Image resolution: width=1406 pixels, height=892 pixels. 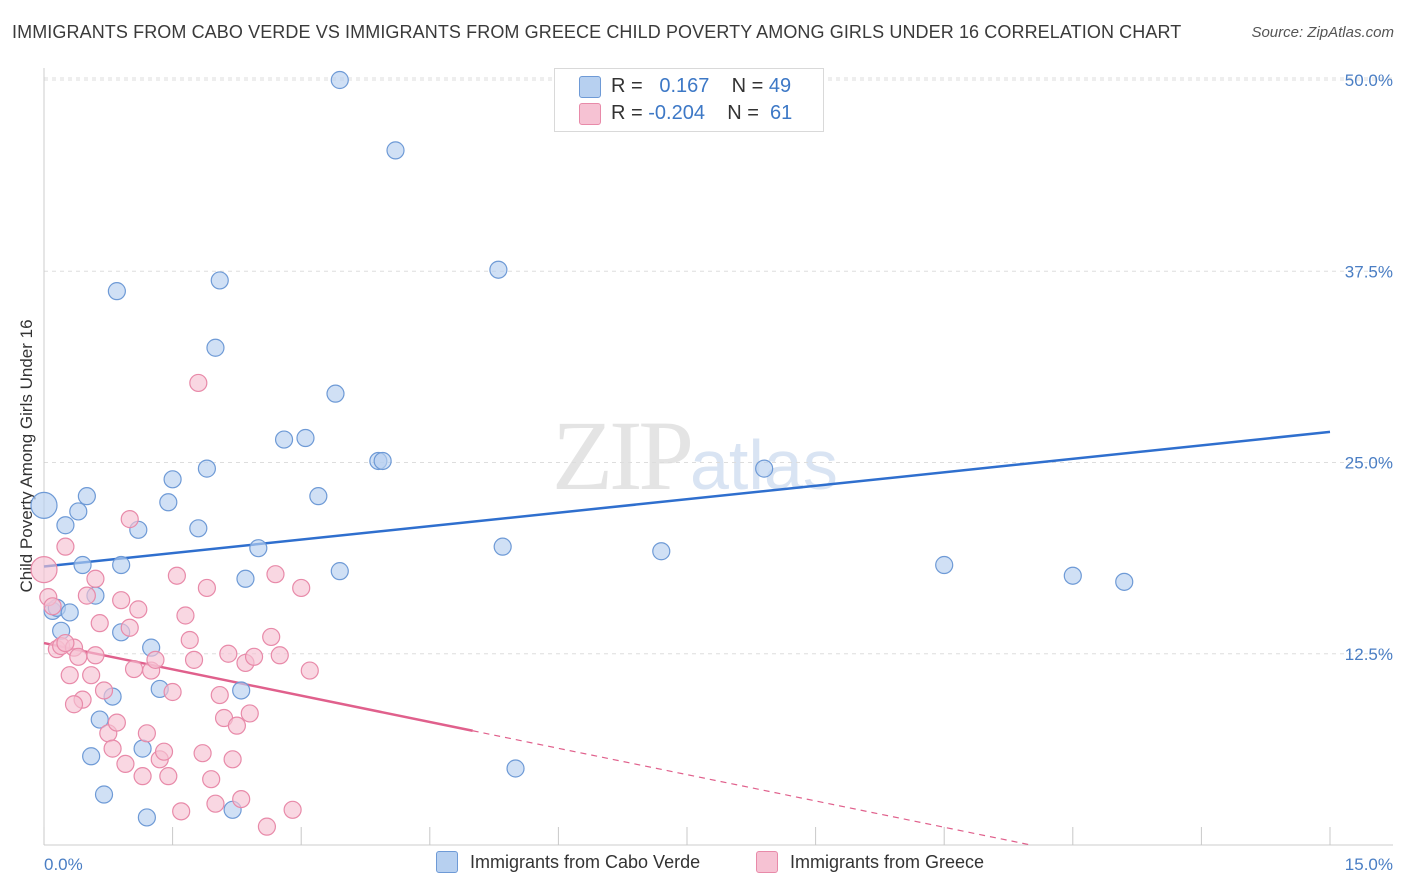 What do you see at coordinates (1369, 80) in the screenshot?
I see `y-tick-label: 50.0%` at bounding box center [1369, 80].